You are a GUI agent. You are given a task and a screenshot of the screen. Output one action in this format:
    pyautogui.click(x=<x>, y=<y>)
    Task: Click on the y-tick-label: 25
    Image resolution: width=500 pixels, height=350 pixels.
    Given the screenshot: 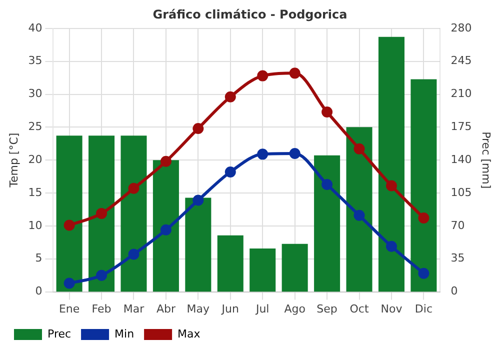 What is the action you would take?
    pyautogui.click(x=35, y=127)
    